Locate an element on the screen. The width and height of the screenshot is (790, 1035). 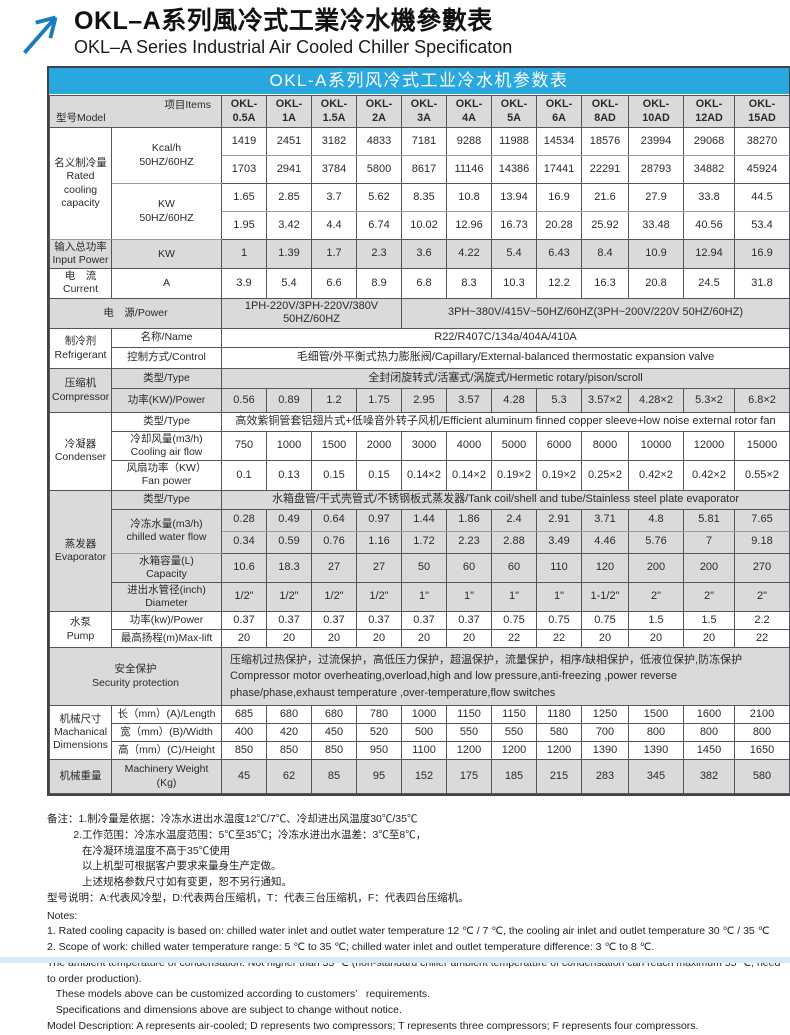
value-cell: 0.1 is located at coordinates (244, 475).